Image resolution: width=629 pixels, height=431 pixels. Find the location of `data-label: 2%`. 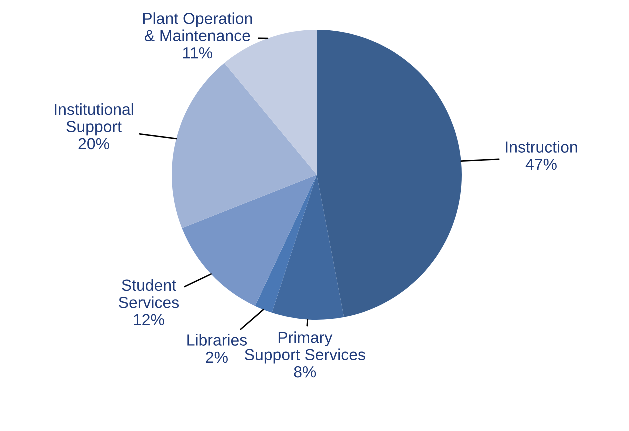

data-label: 2% is located at coordinates (217, 358).